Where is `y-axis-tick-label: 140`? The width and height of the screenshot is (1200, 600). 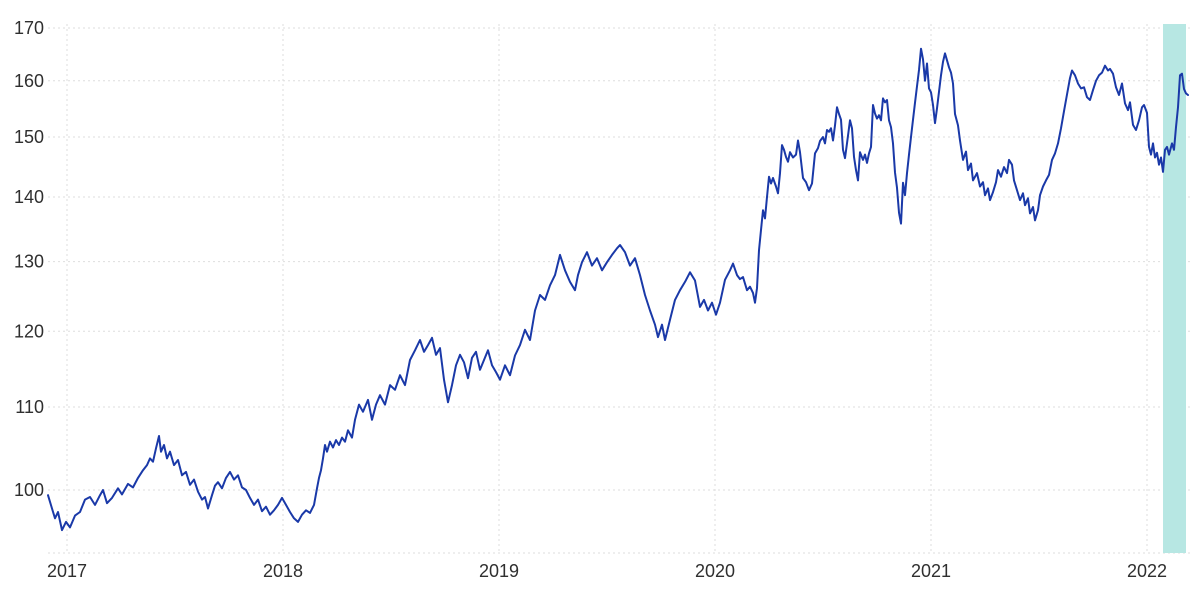 y-axis-tick-label: 140 is located at coordinates (29, 197).